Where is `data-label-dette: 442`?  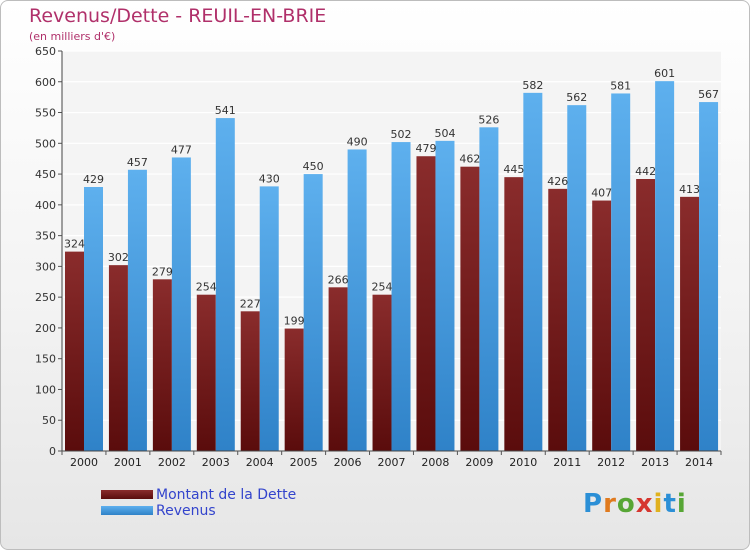
data-label-dette: 442 is located at coordinates (645, 171).